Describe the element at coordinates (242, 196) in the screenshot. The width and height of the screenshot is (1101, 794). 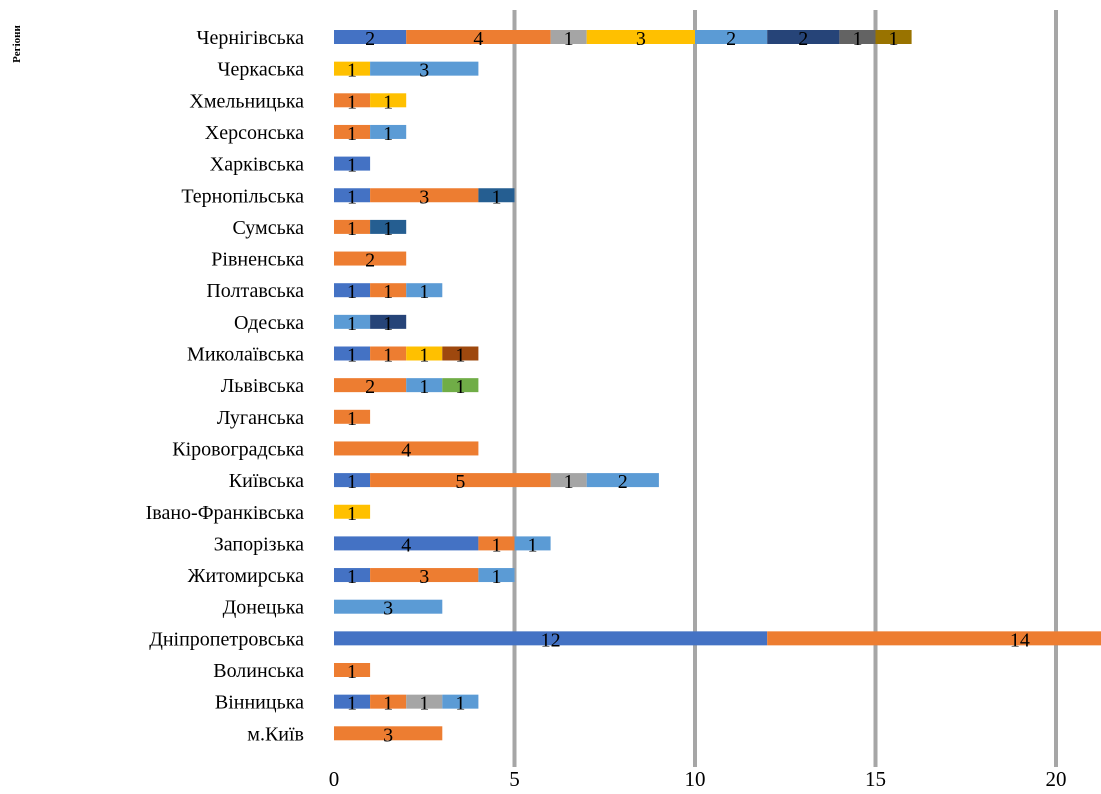
I see `category-label: Тернопільська` at that location.